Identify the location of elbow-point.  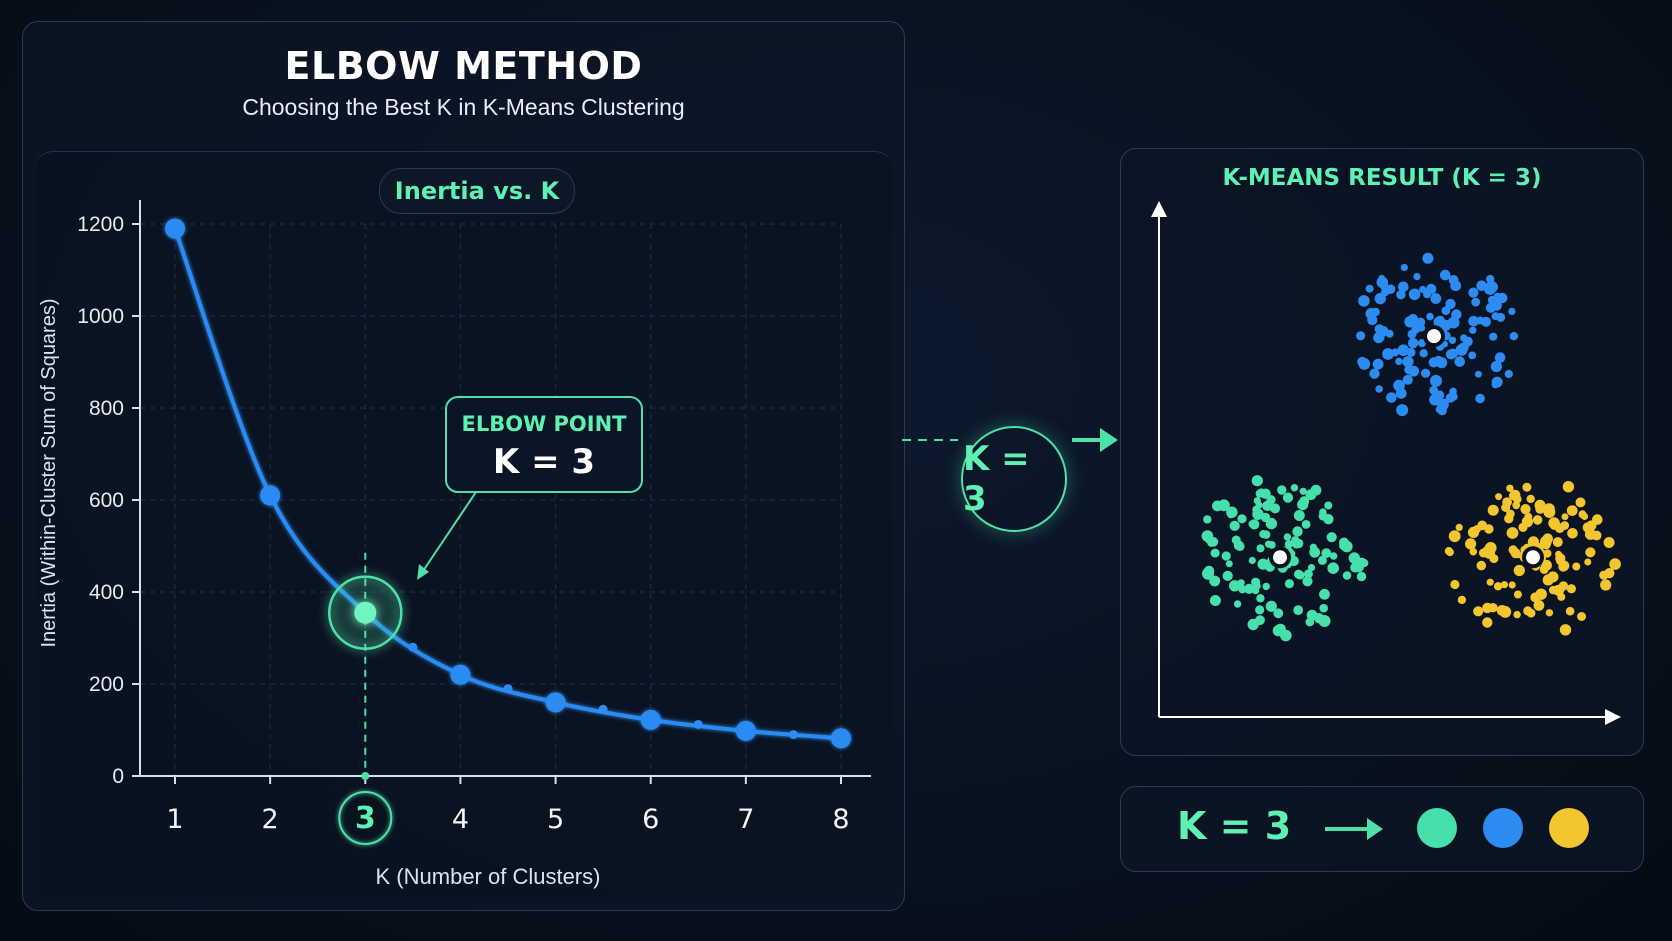
(365, 612).